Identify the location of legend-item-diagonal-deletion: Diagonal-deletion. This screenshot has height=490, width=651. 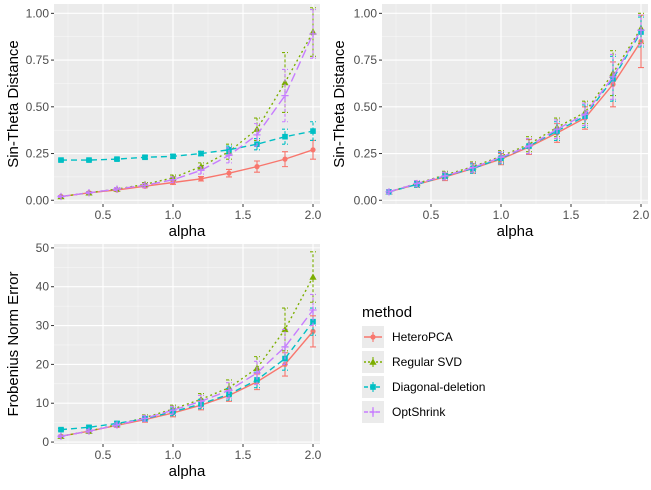
(423, 387).